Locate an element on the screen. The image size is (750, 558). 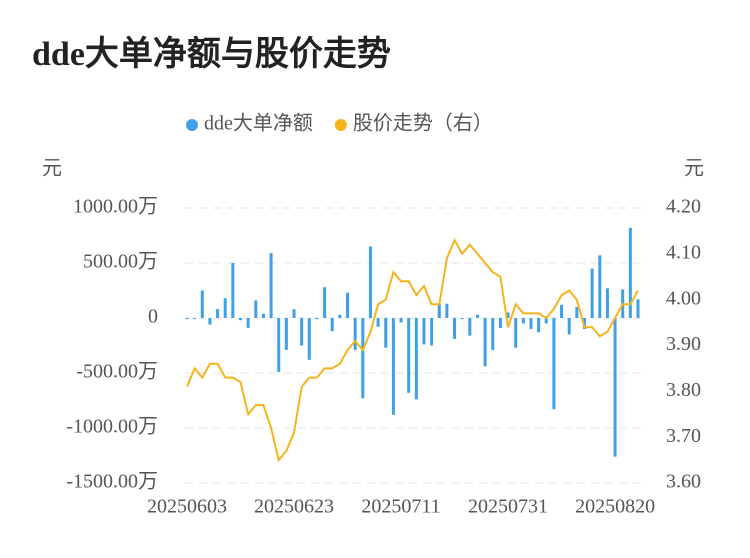
y-tick-label: -1500.00万 is located at coordinates (112, 482).